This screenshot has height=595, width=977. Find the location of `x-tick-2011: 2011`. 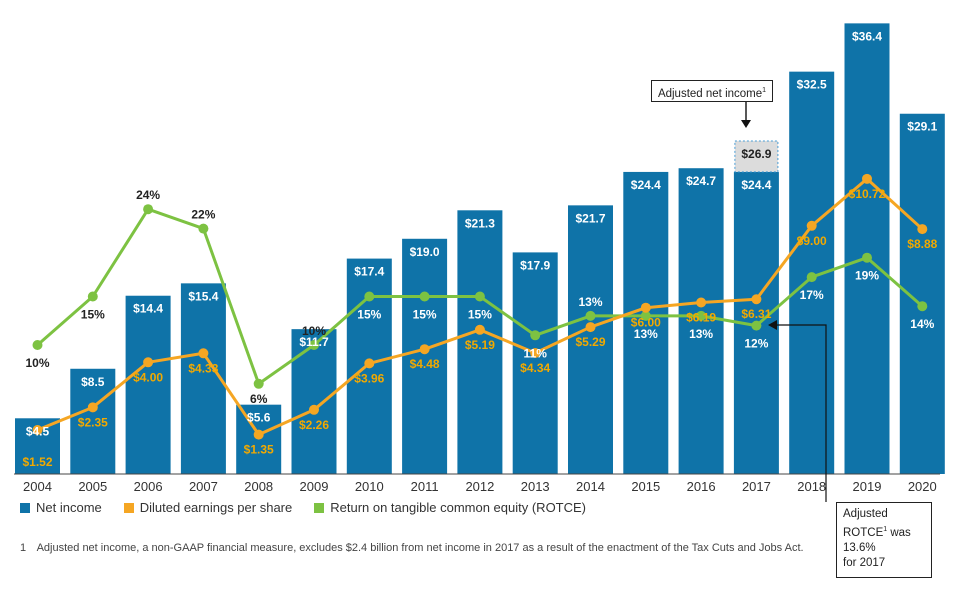

x-tick-2011: 2011 is located at coordinates (425, 486).